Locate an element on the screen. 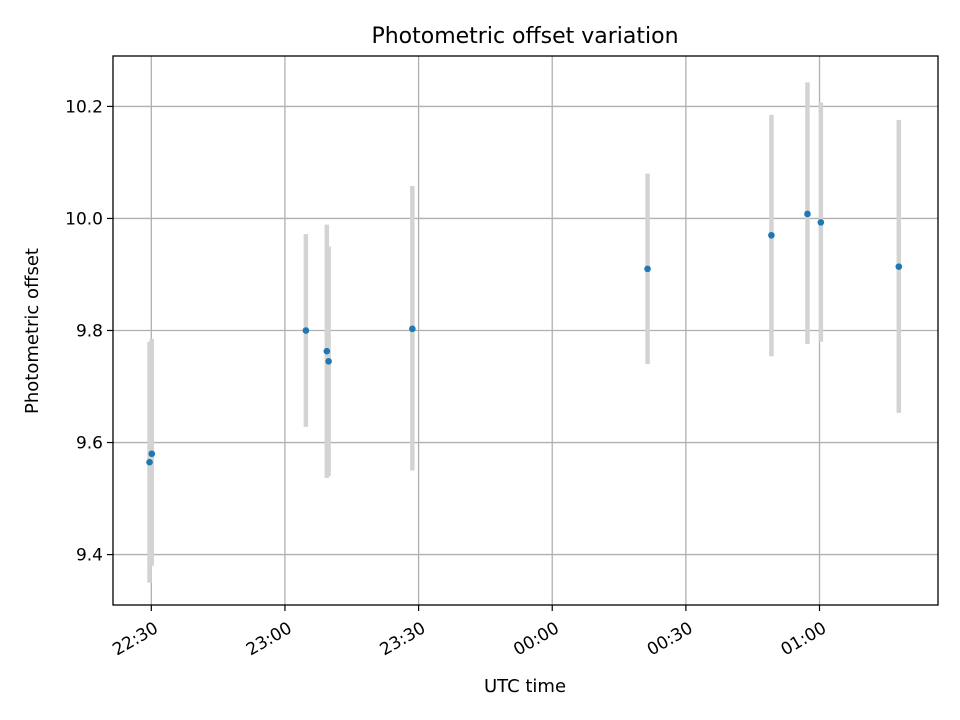 The image size is (960, 720). x-tick-label: 01:00 is located at coordinates (804, 639).